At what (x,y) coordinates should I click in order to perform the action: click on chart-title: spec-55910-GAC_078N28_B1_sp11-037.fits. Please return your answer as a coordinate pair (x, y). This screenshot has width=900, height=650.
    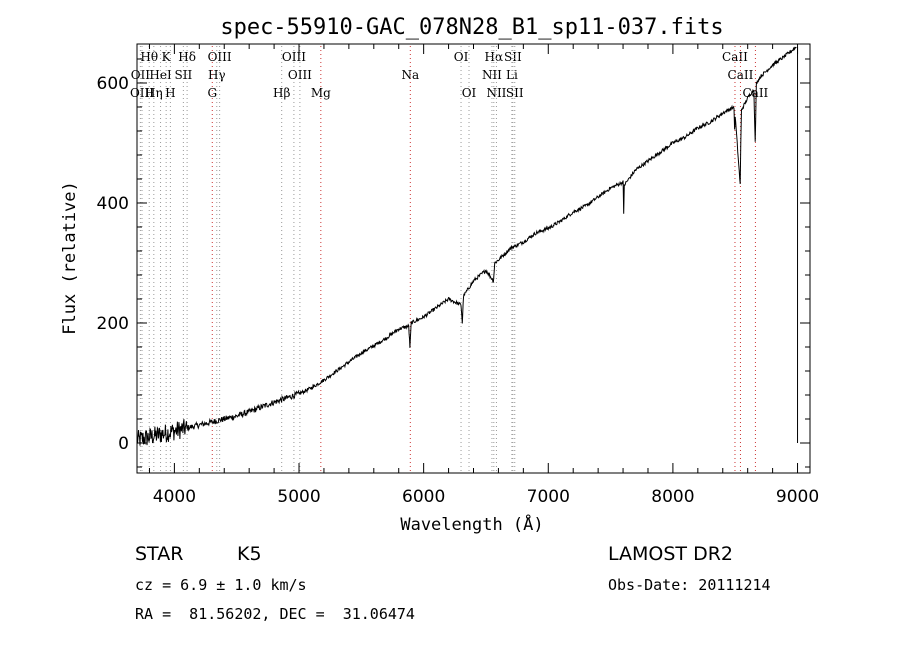
    Looking at the image, I should click on (471, 27).